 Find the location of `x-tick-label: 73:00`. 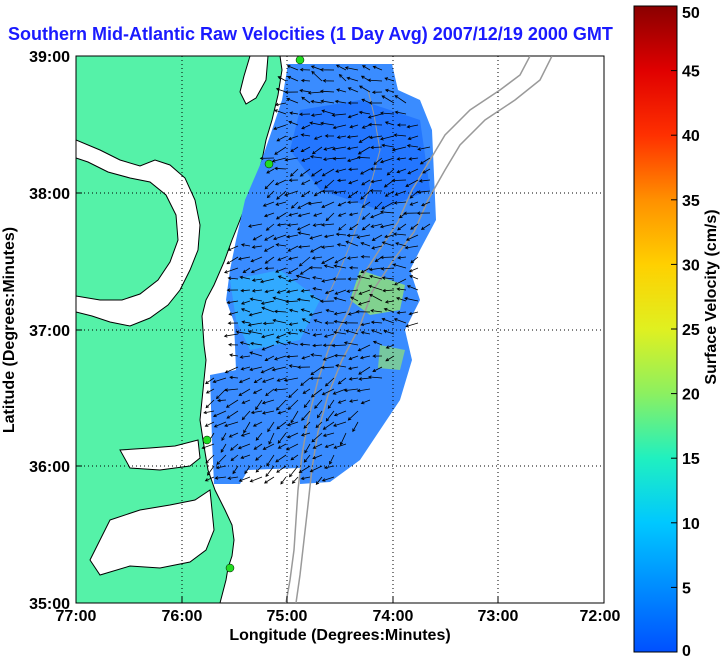

x-tick-label: 73:00 is located at coordinates (498, 616).